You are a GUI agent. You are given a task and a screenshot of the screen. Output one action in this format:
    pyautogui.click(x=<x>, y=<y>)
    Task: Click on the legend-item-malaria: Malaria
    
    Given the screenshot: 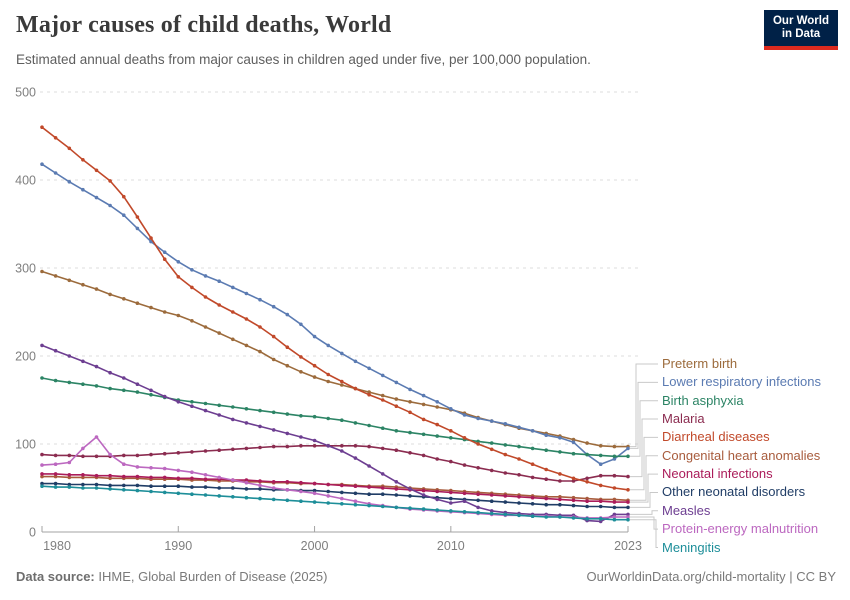 What is the action you would take?
    pyautogui.click(x=683, y=419)
    